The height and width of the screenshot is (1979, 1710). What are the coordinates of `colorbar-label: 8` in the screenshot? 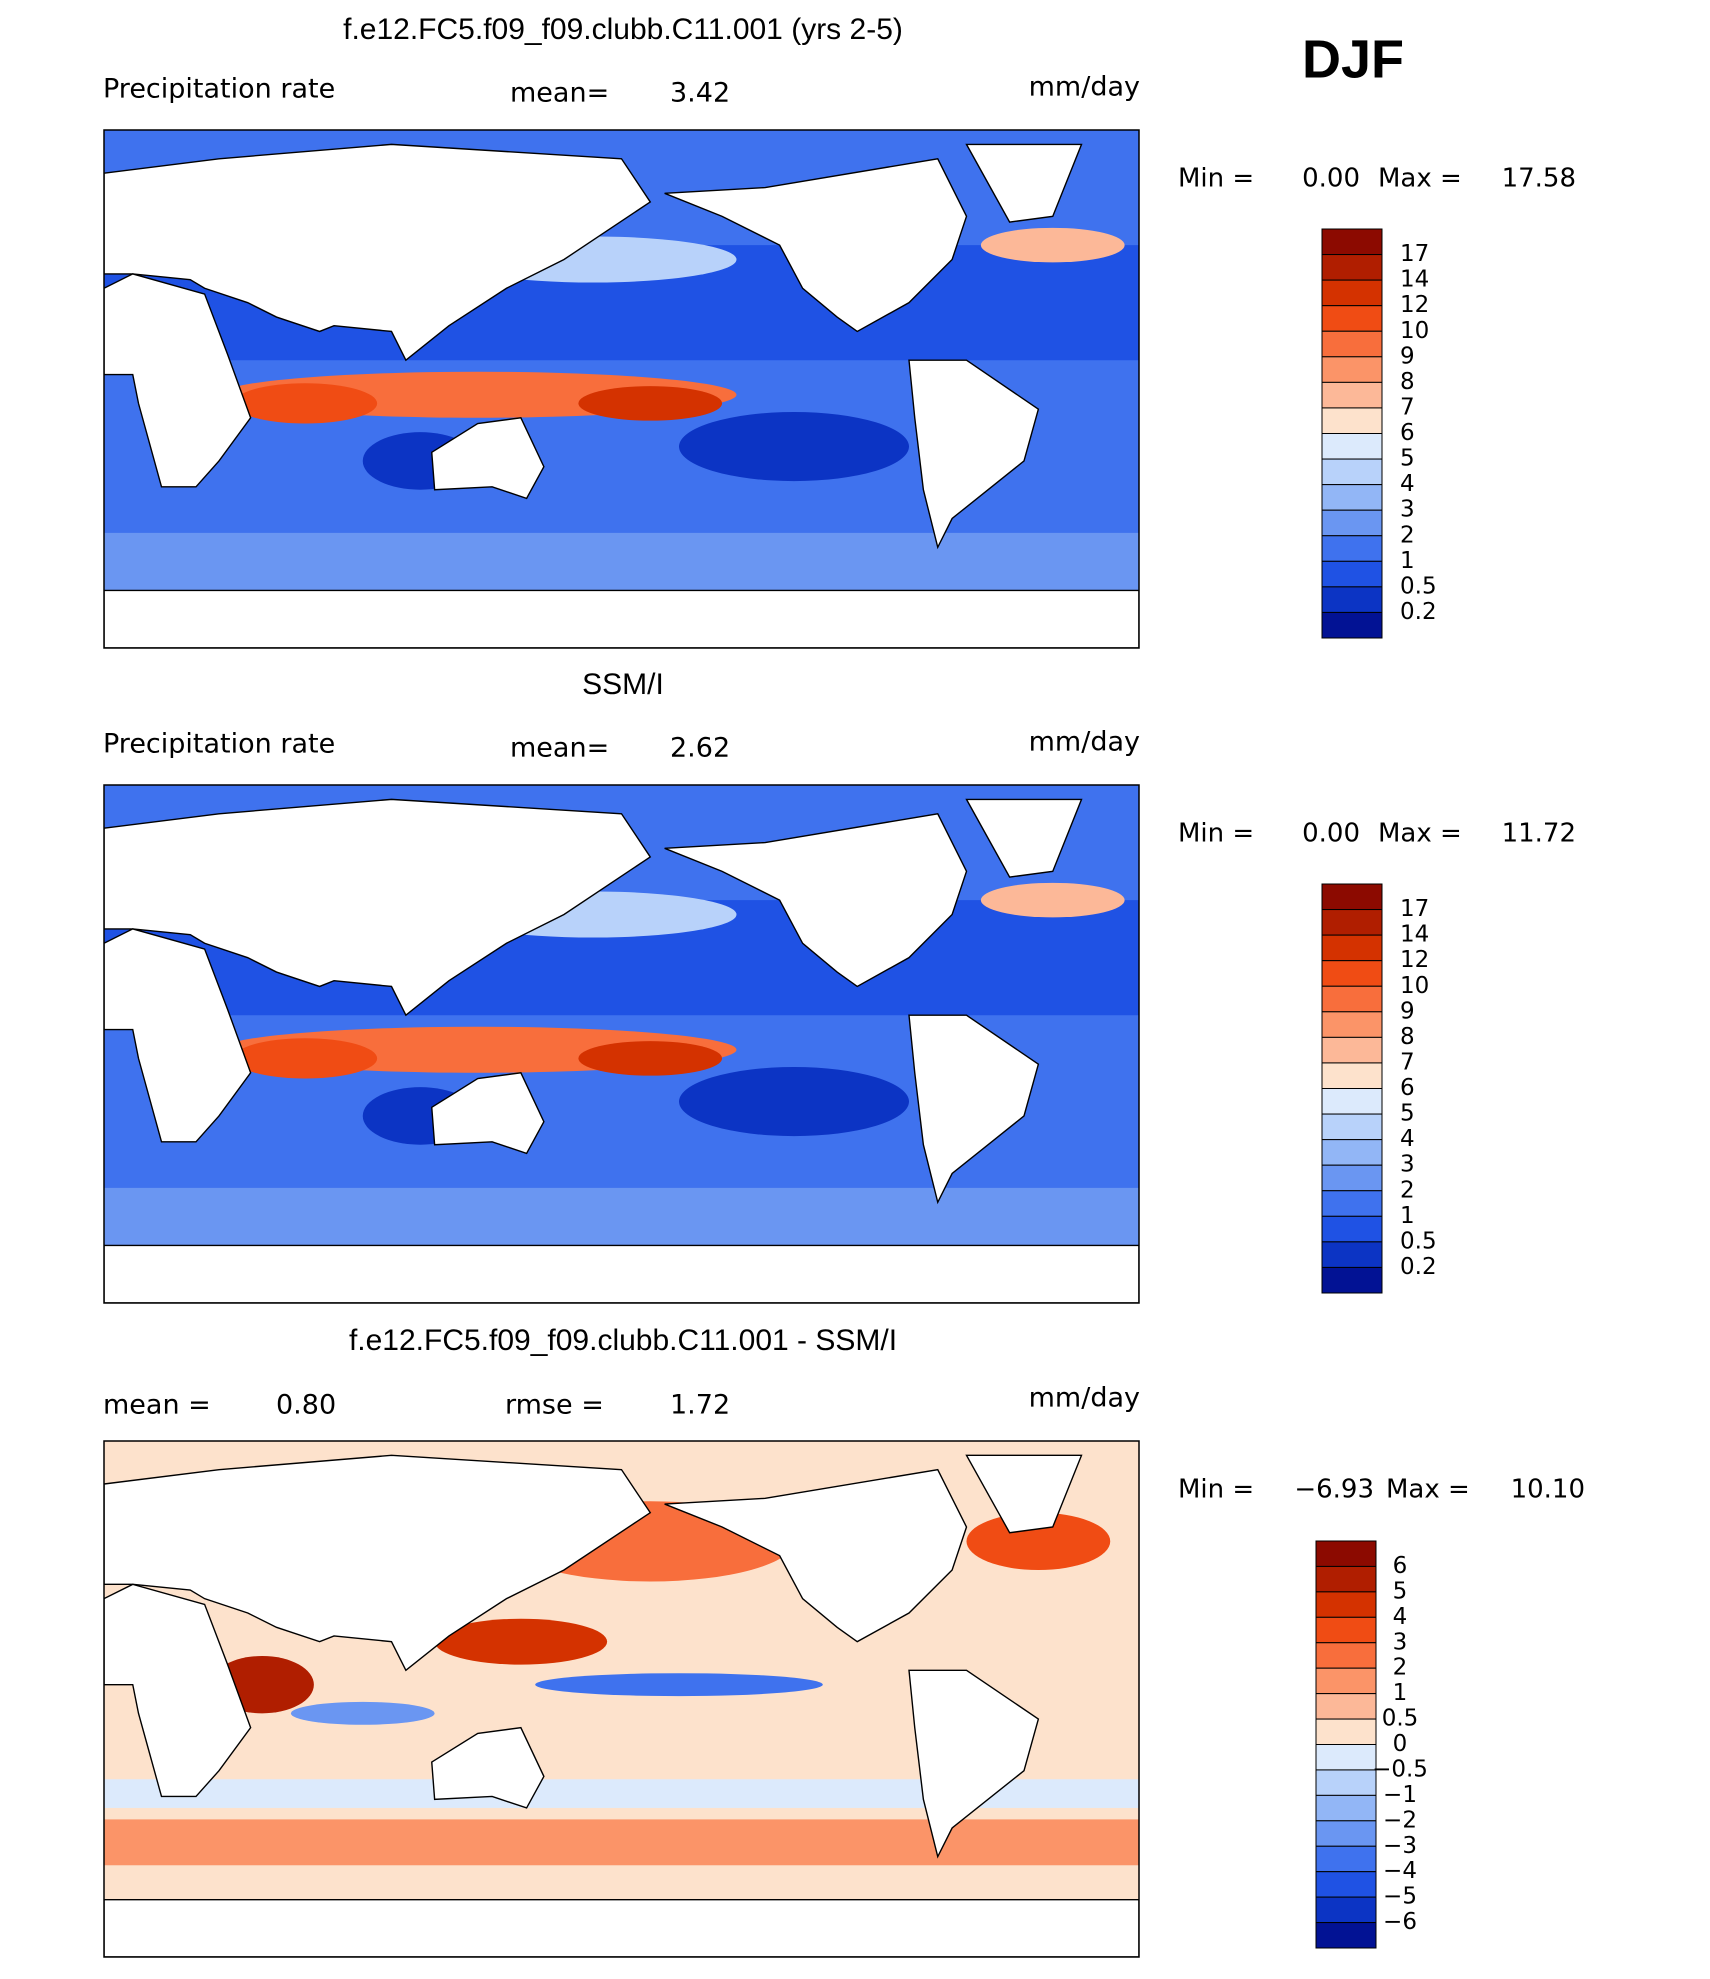 It's located at (1407, 382).